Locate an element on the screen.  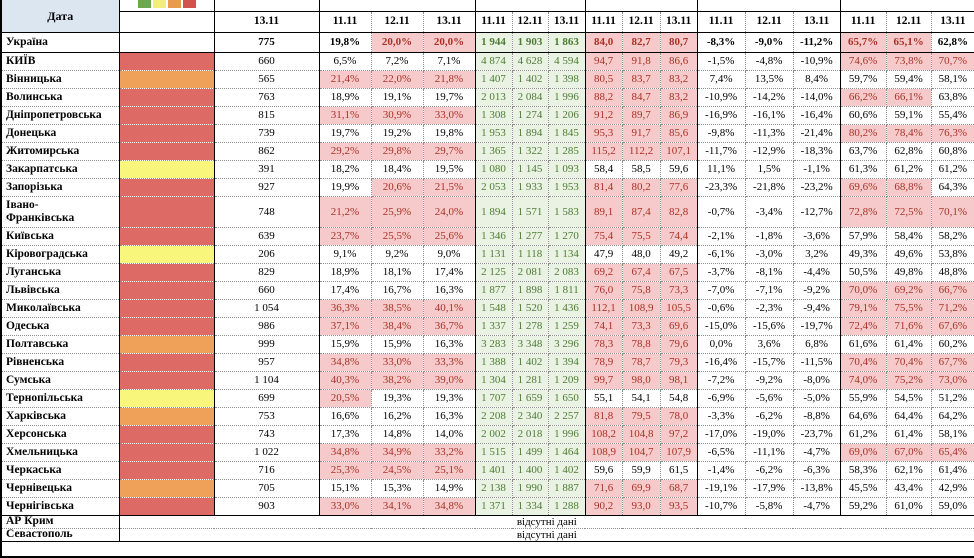
value-cell: 1 402 is located at coordinates (567, 470).